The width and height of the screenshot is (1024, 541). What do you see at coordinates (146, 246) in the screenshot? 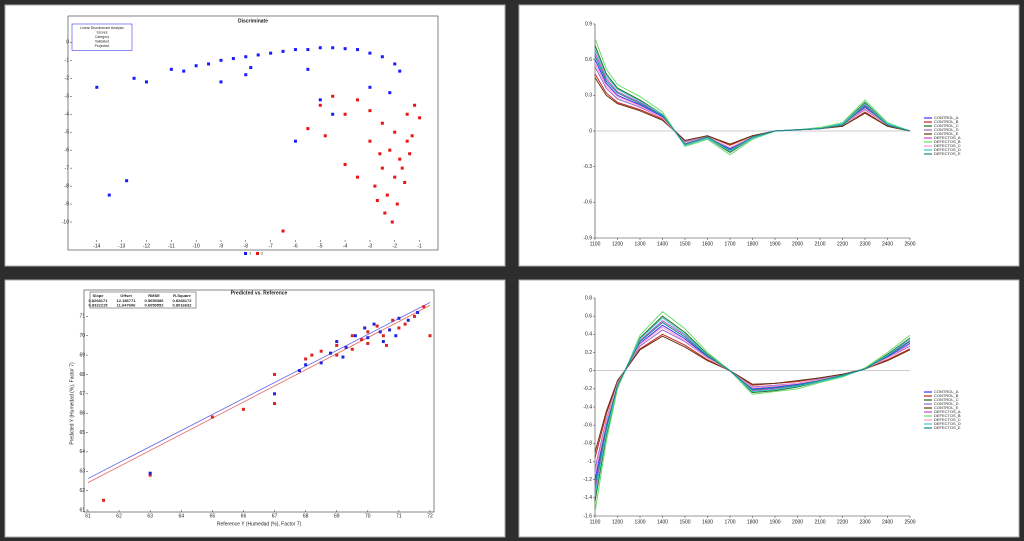
I see `x-tick-label: -12` at bounding box center [146, 246].